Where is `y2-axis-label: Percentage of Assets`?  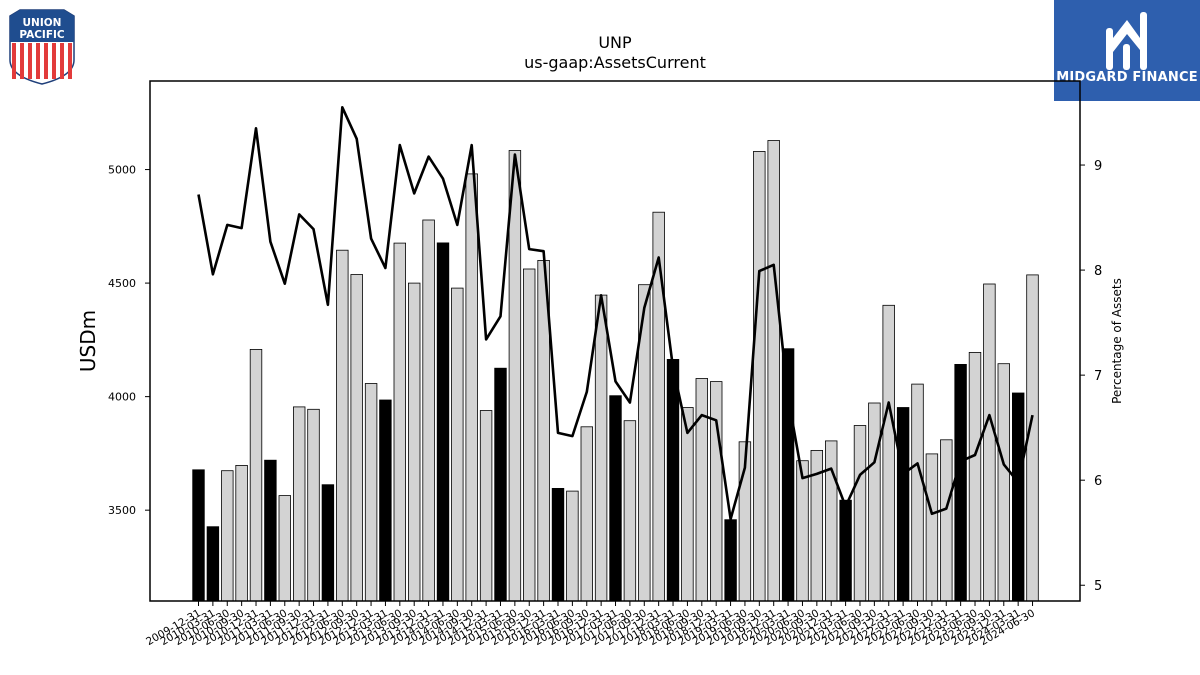 y2-axis-label: Percentage of Assets is located at coordinates (1117, 341).